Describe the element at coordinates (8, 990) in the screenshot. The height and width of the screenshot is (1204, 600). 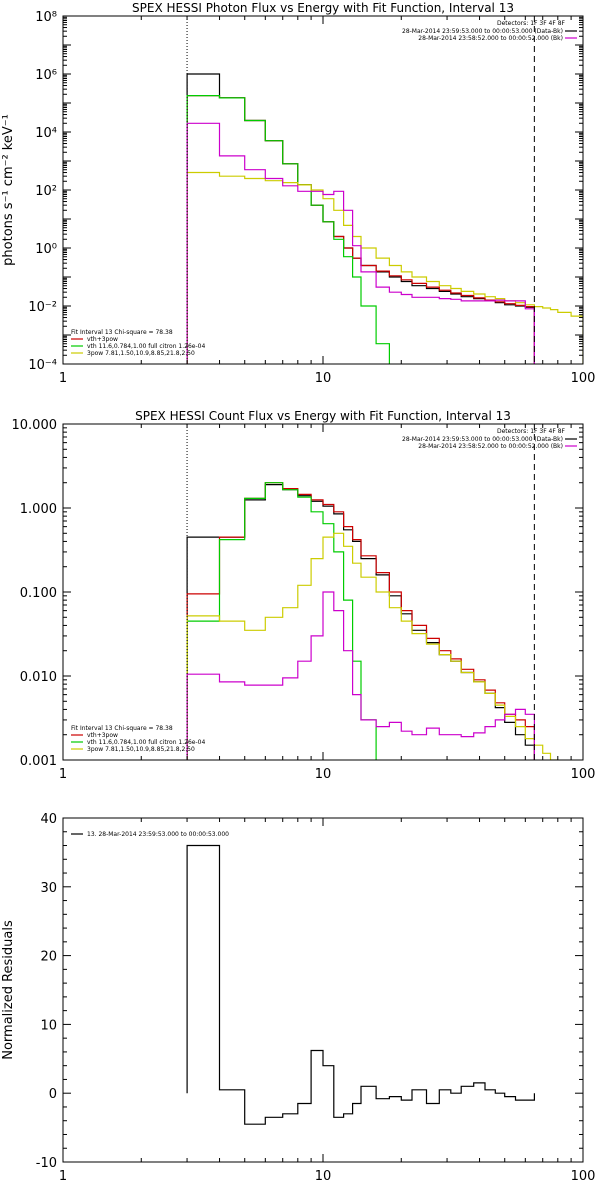
I see `y-axis-label: Normalized Residuals` at that location.